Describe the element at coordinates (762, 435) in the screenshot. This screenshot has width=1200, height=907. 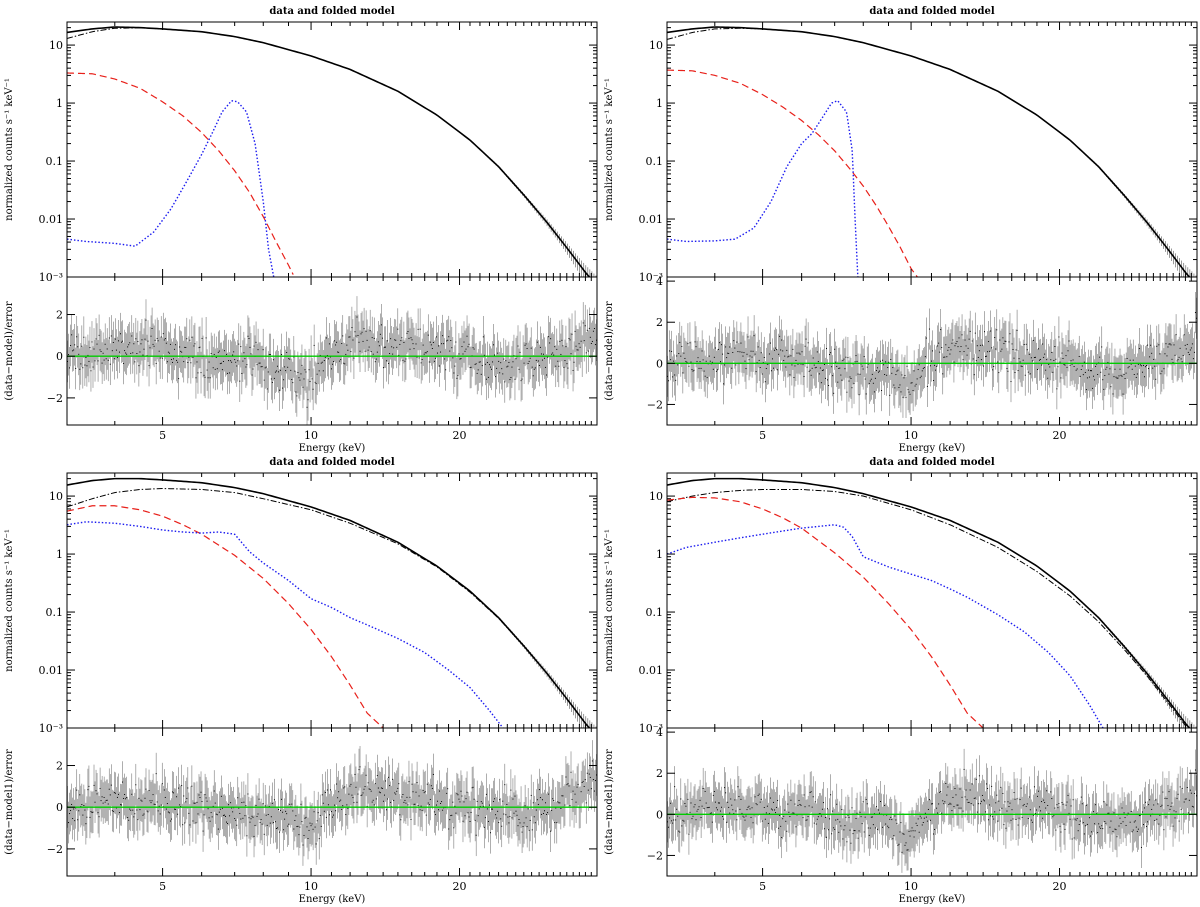
I see `x-tick-label: 5` at that location.